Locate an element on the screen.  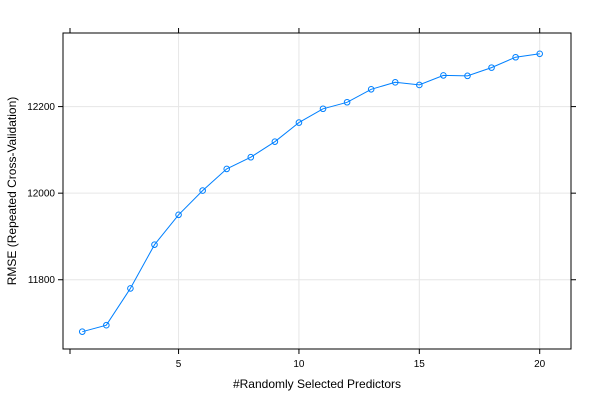
y-axis-title: RMSE (Repeated Cross-Validation) is located at coordinates (12, 191).